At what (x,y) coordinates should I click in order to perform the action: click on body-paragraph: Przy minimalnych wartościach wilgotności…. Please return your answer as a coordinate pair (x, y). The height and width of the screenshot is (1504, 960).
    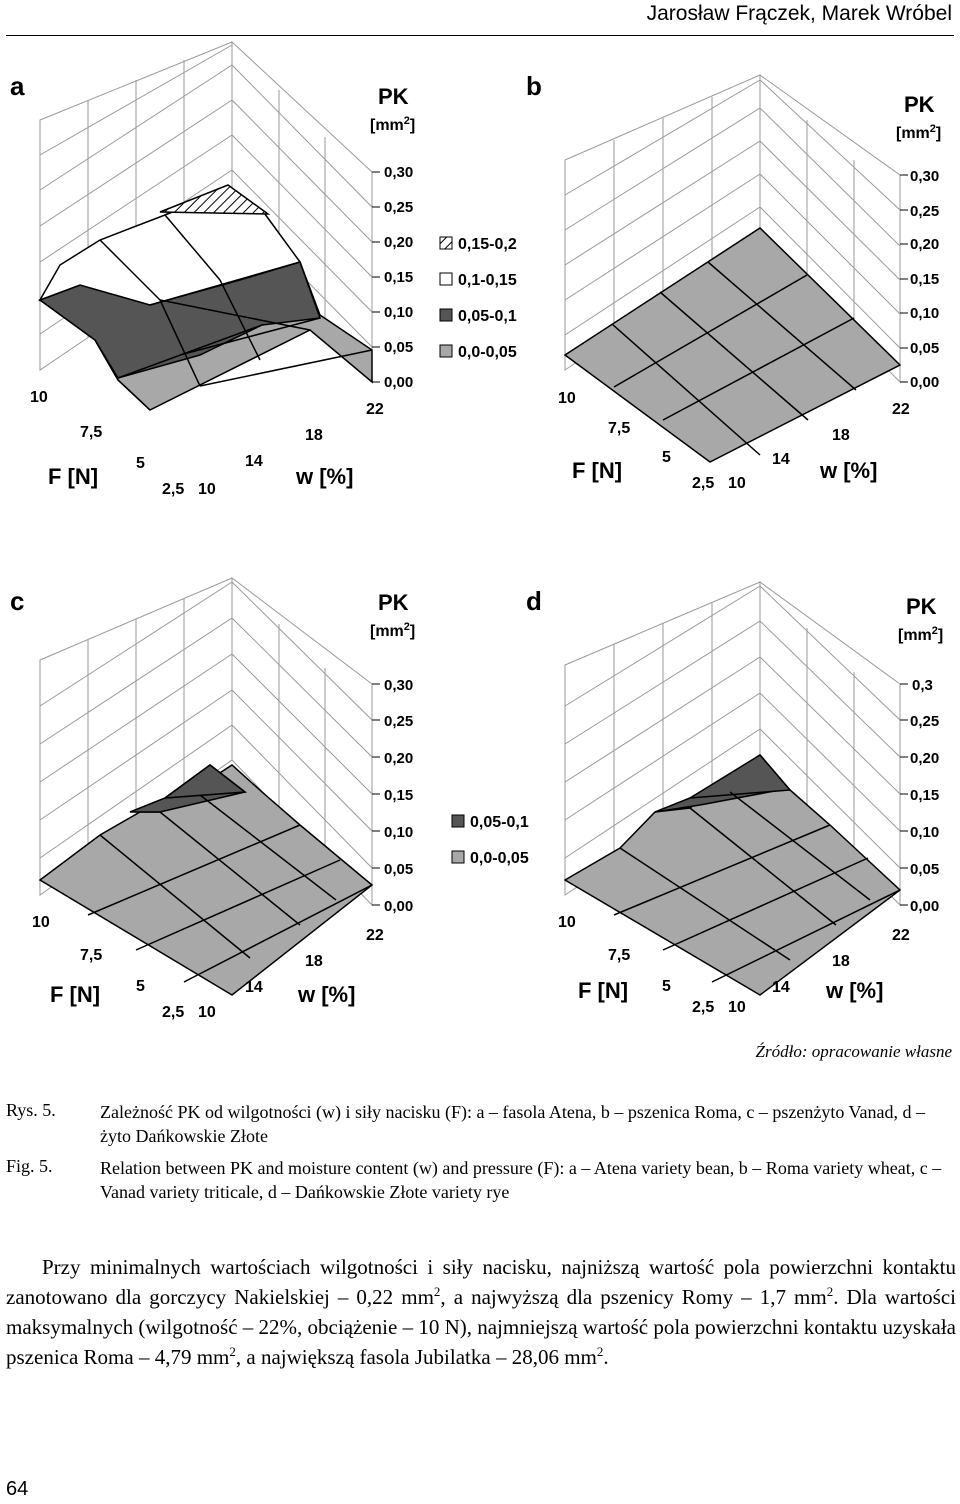
    Looking at the image, I should click on (481, 1312).